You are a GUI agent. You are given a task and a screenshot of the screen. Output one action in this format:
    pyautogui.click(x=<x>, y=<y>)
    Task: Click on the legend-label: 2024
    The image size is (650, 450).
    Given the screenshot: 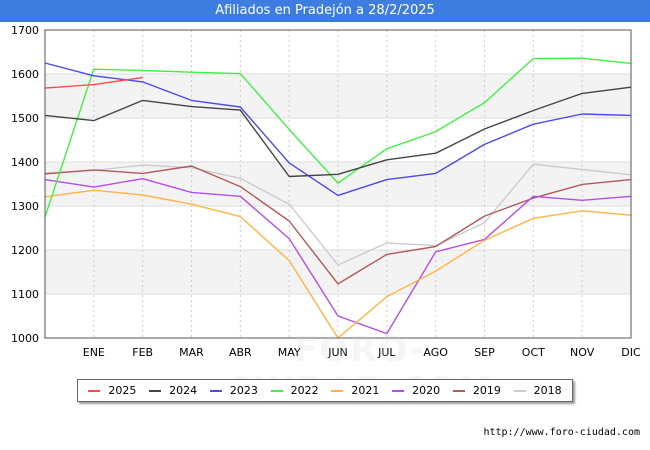 What is the action you would take?
    pyautogui.click(x=183, y=390)
    